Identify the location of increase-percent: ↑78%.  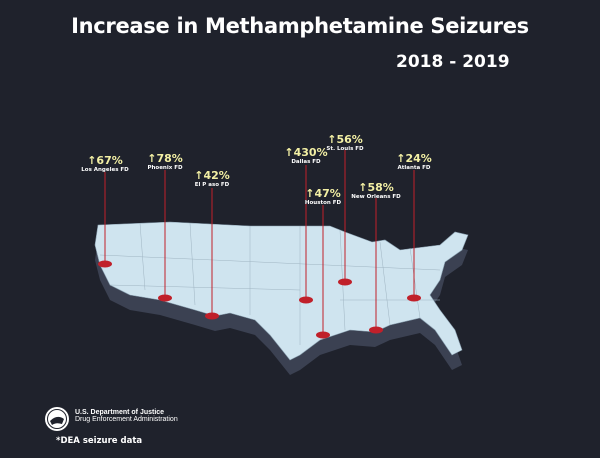
(165, 158).